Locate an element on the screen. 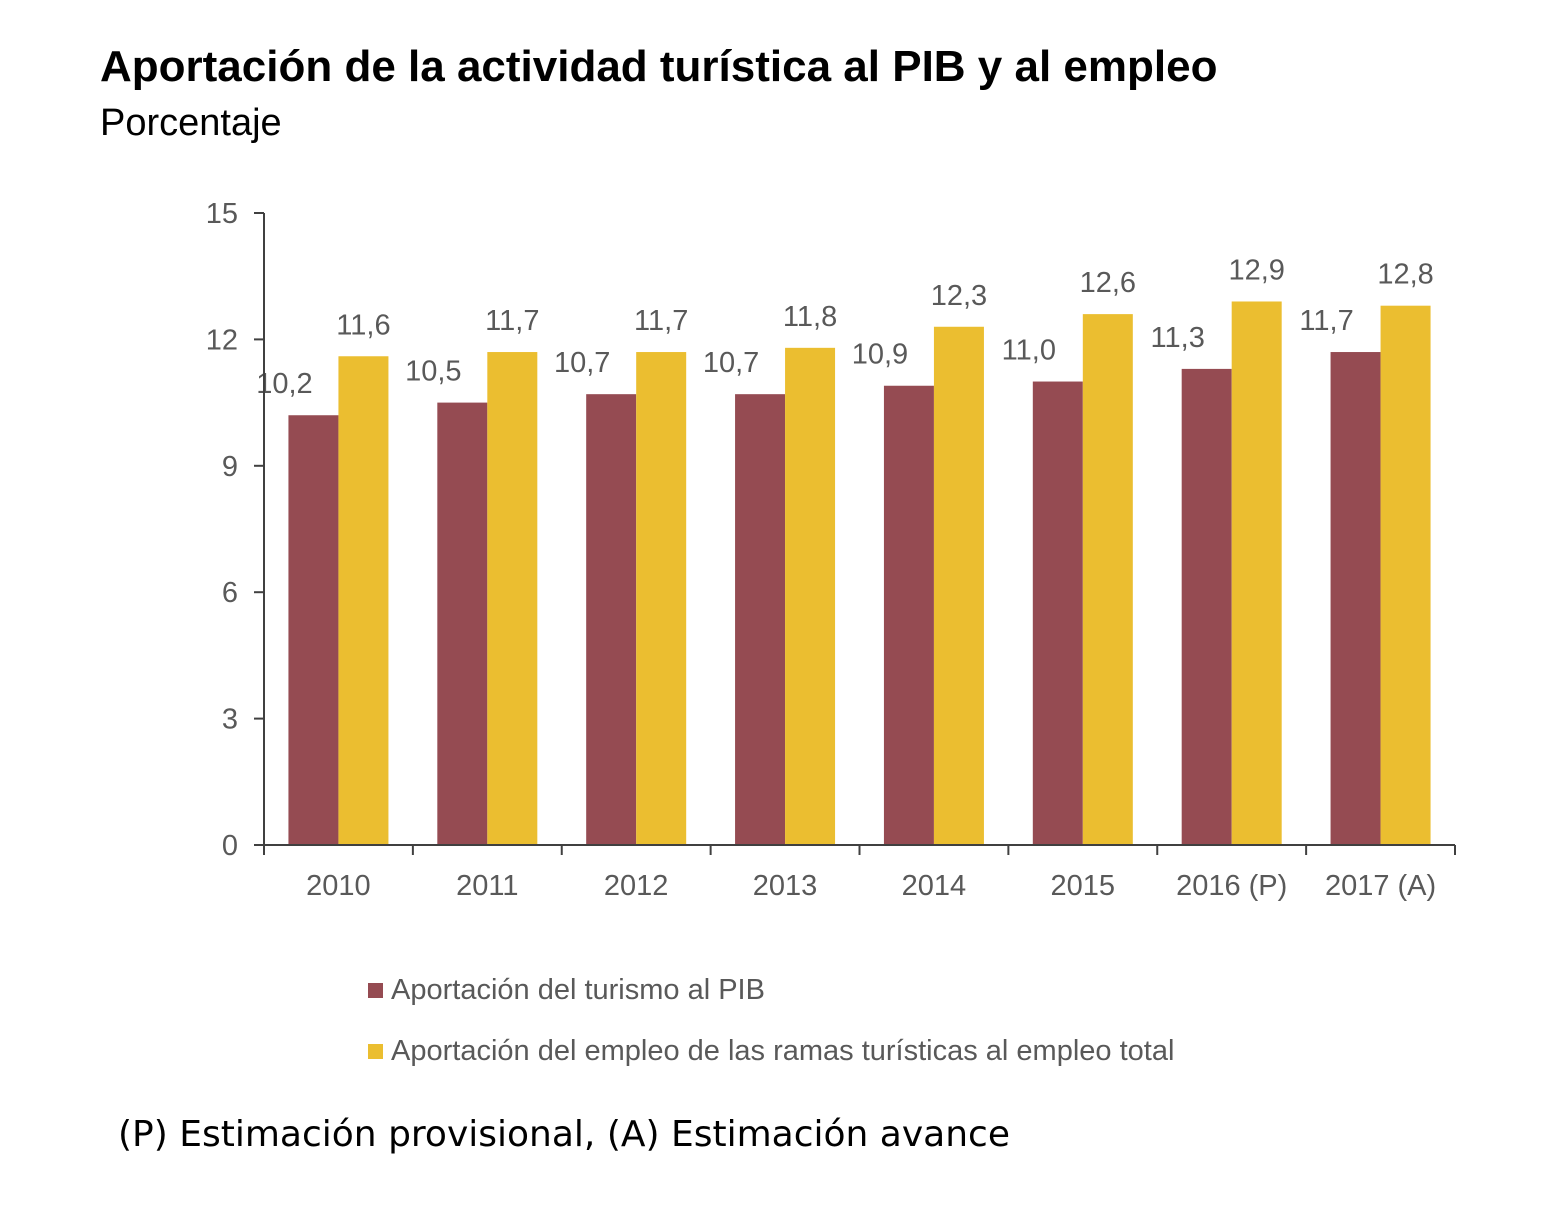  chart-subtitle: Porcentaje is located at coordinates (191, 123).